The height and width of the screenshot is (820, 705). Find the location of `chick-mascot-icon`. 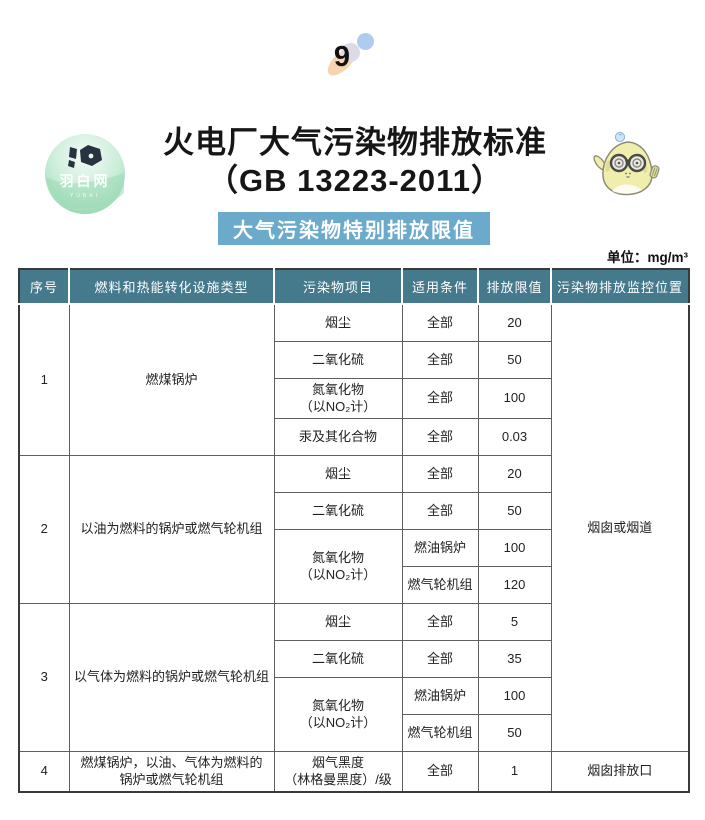

chick-mascot-icon is located at coordinates (626, 163).